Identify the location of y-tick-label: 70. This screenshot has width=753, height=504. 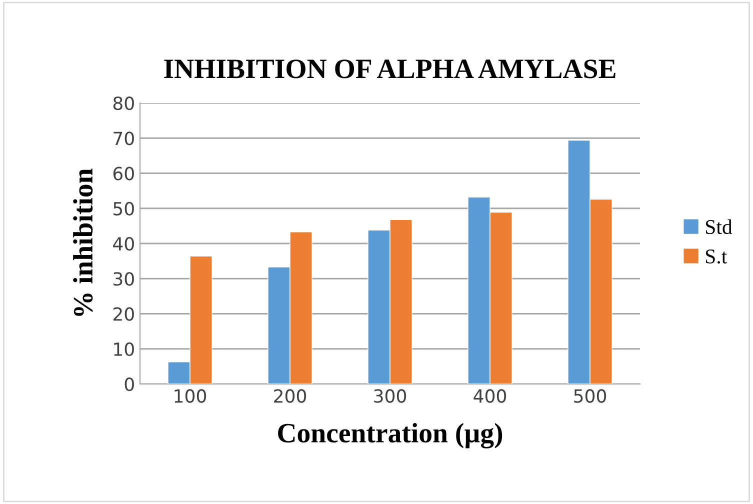
(124, 139).